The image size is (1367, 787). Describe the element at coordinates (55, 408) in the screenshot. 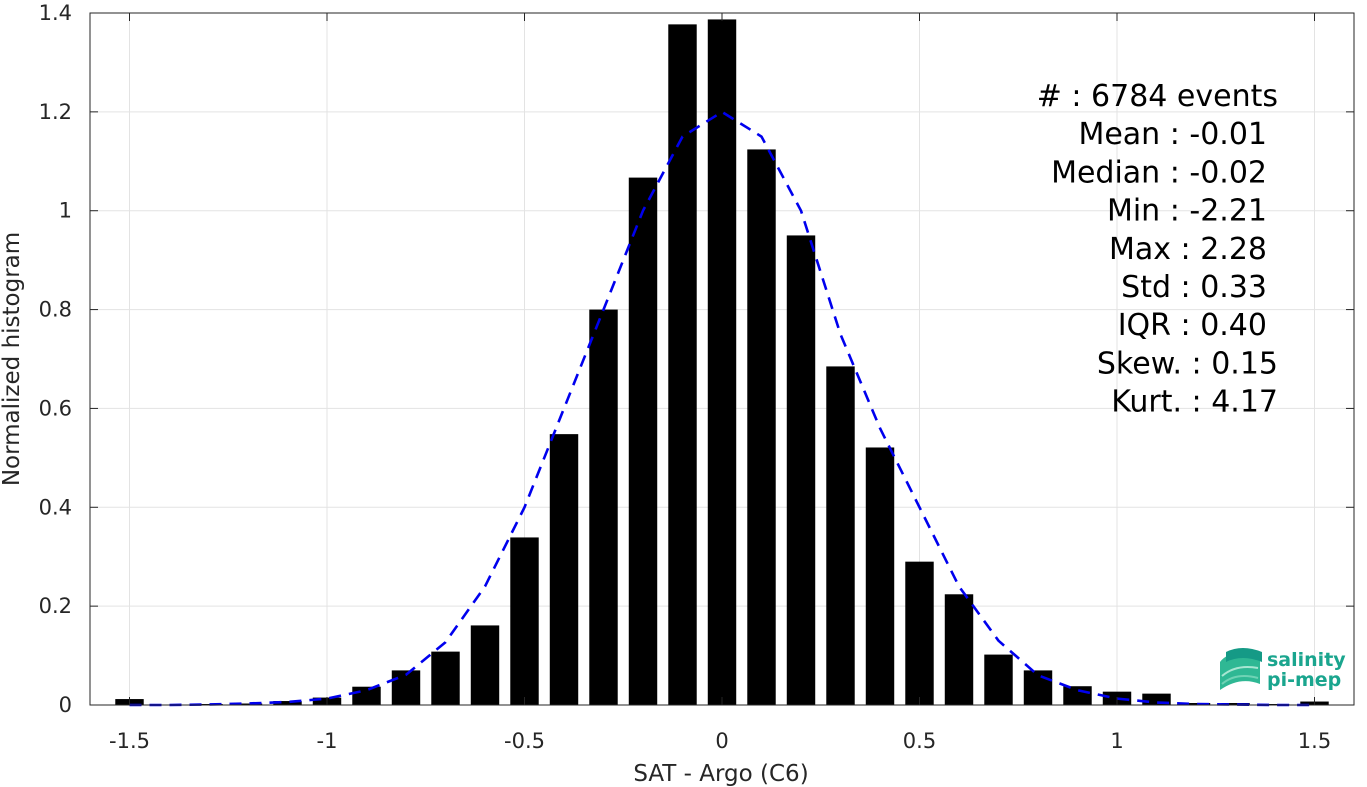

I see `y-tick-label: 0.6` at that location.